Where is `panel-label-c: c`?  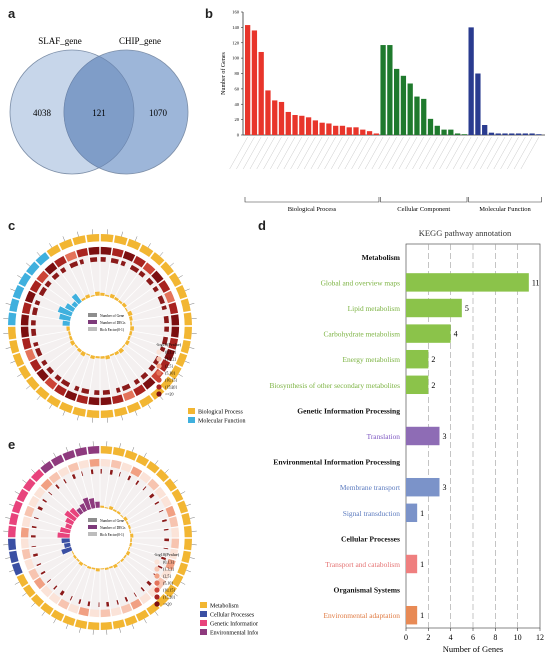
panel-label-c: c is located at coordinates (12, 225).